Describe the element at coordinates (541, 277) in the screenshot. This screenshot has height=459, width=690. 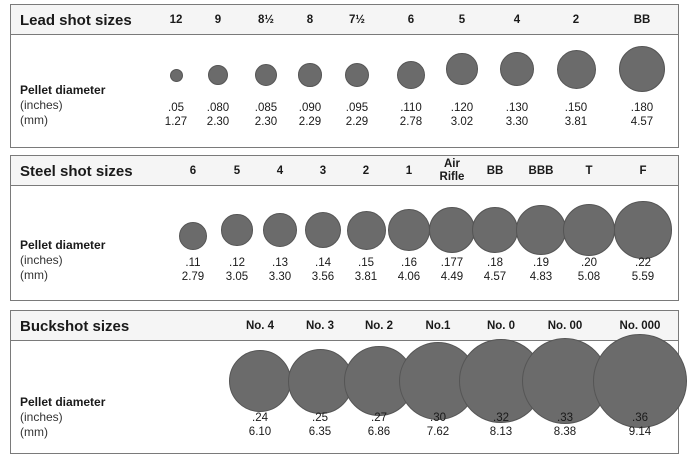
I see `value-mm: 4.83` at that location.